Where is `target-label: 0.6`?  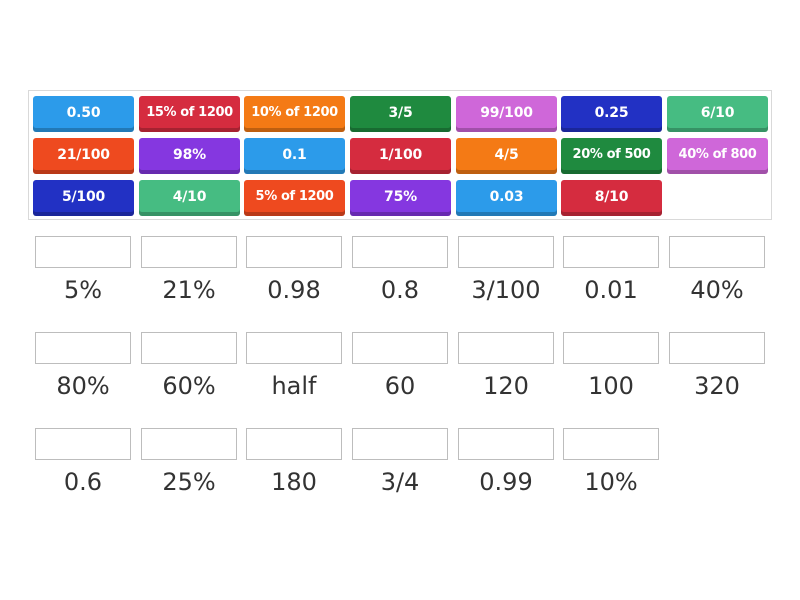 target-label: 0.6 is located at coordinates (83, 482).